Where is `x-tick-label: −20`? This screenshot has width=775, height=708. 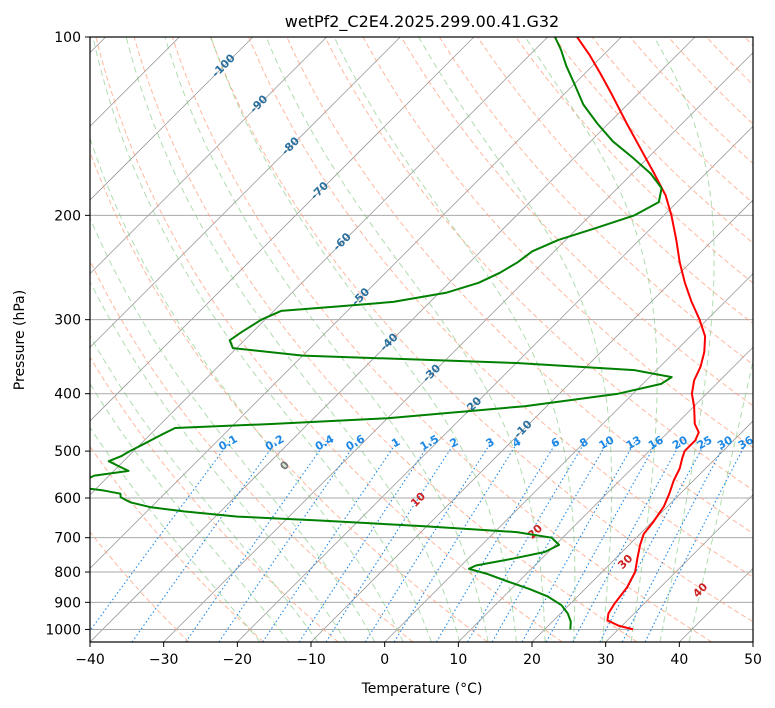
x-tick-label: −20 is located at coordinates (238, 660).